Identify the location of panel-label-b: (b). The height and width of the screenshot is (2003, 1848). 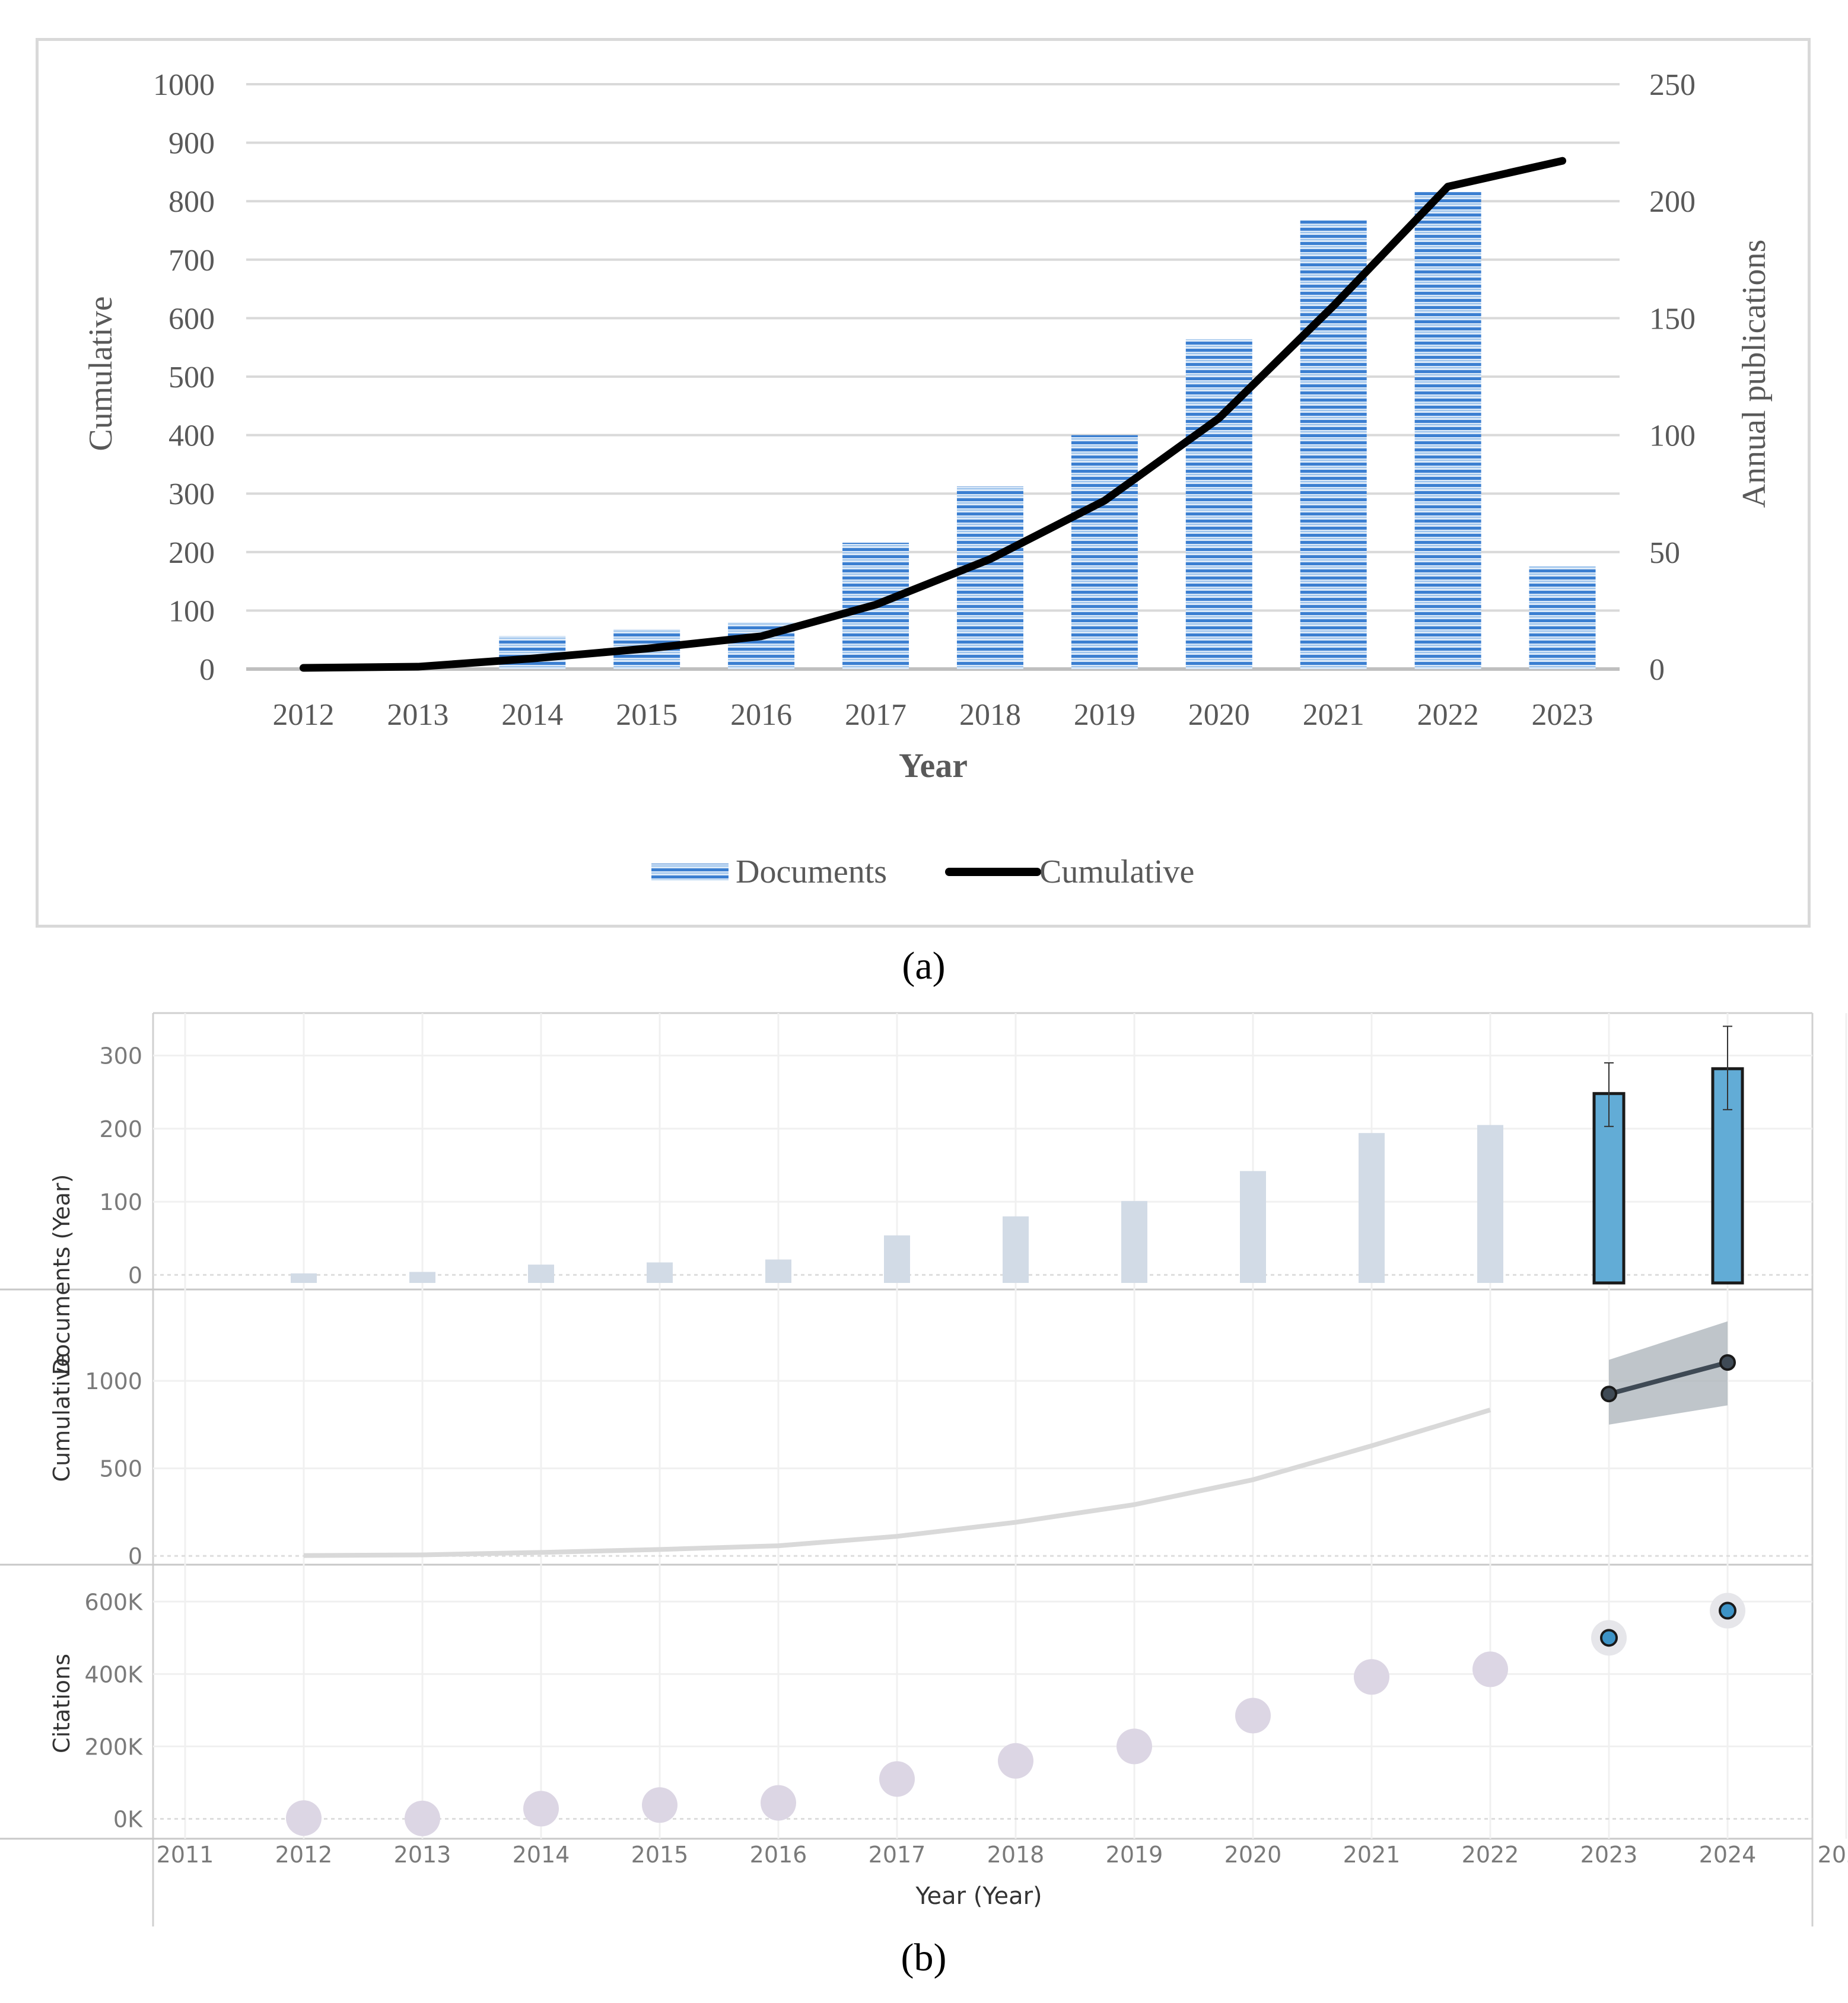
(924, 1958).